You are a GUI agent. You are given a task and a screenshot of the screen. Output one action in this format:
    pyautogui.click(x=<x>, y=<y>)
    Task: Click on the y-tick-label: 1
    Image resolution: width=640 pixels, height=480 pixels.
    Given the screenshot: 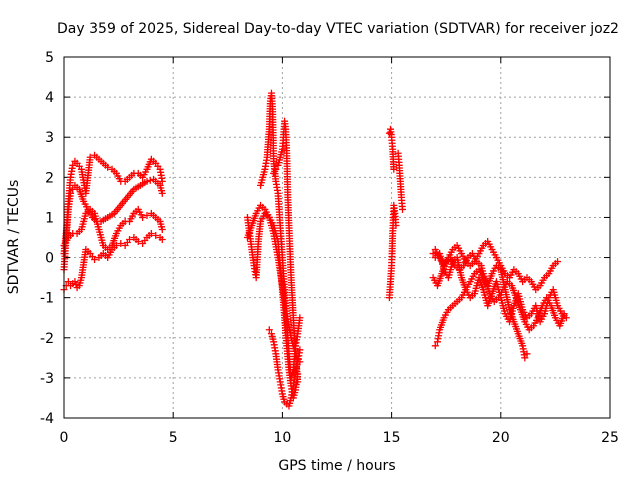 What is the action you would take?
    pyautogui.click(x=49, y=218)
    